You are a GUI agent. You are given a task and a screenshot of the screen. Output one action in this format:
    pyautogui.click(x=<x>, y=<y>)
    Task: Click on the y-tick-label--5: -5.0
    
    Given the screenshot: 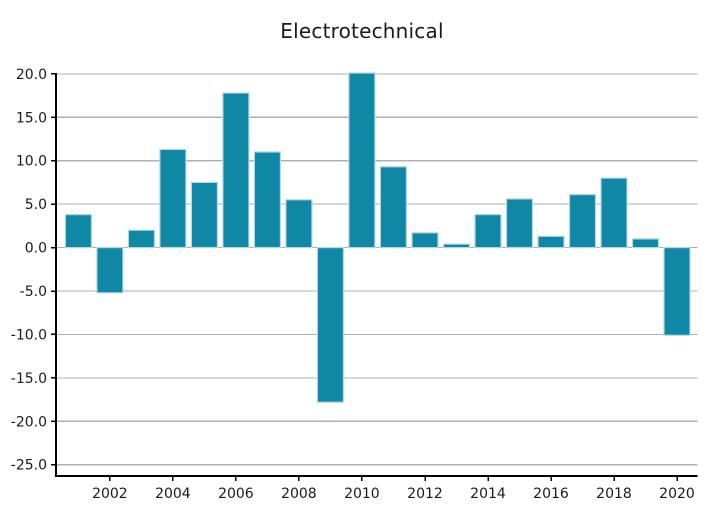 What is the action you would take?
    pyautogui.click(x=33, y=292)
    